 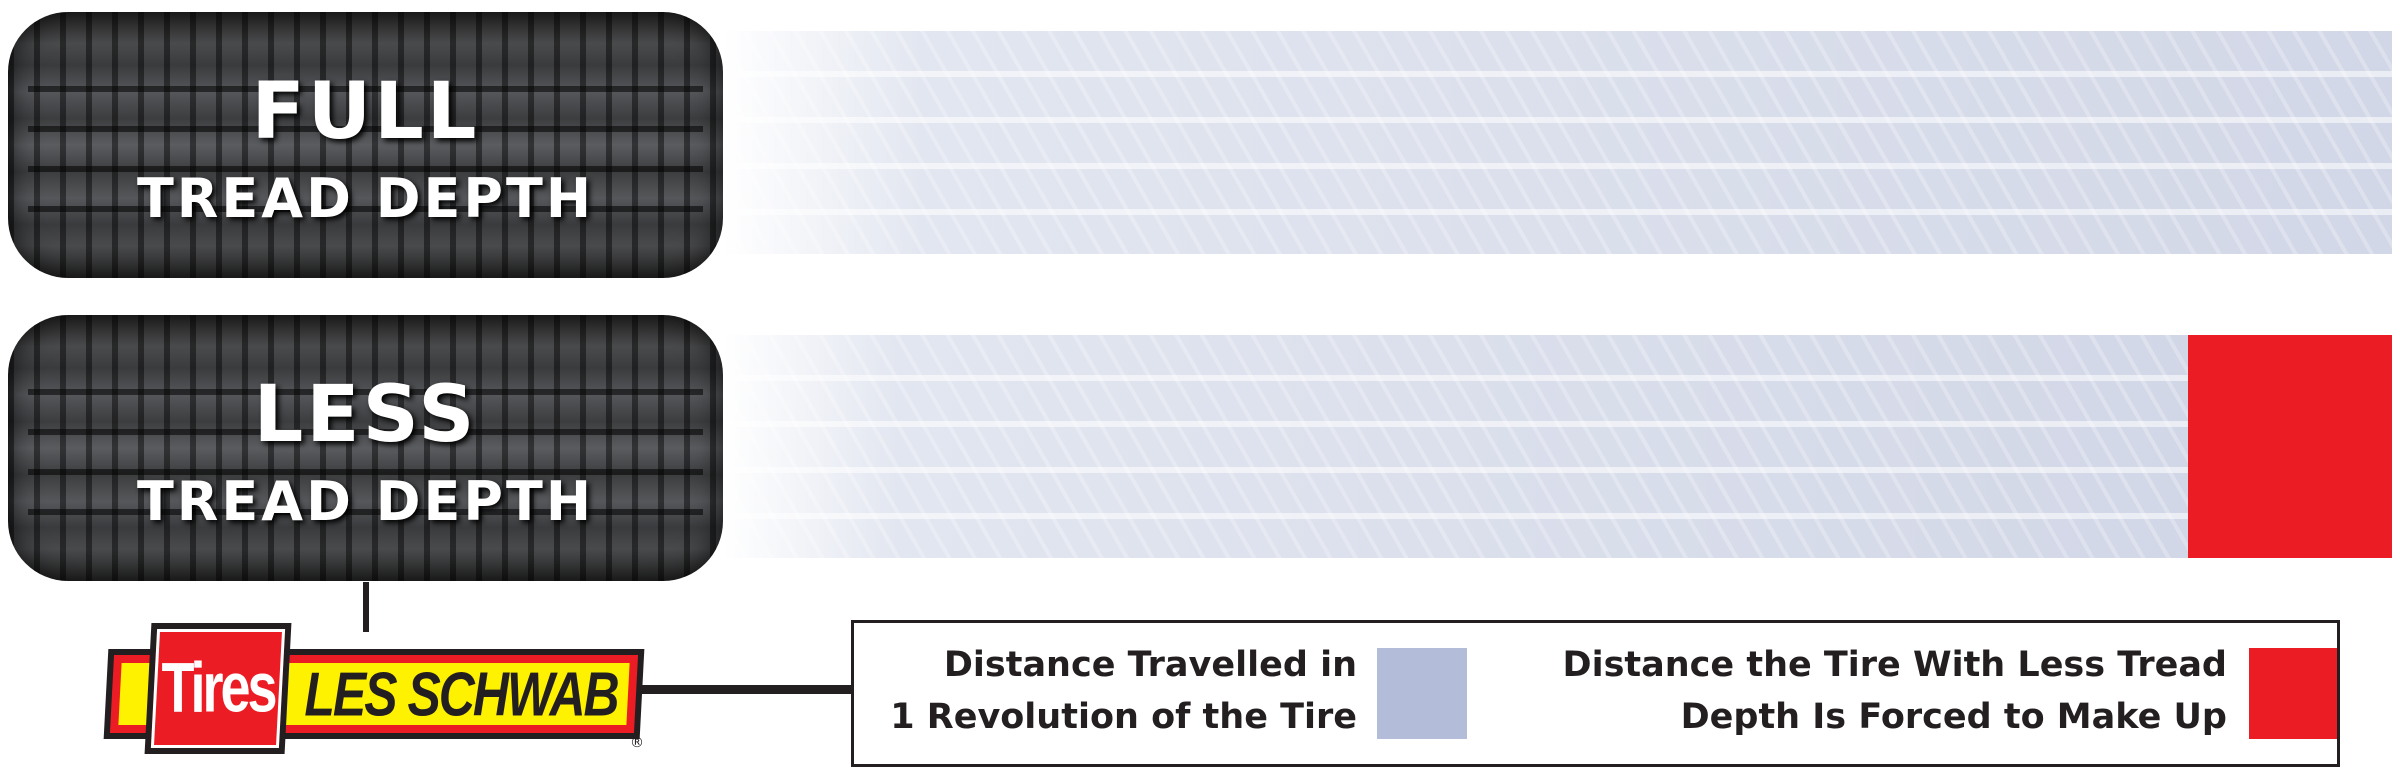 I want to click on legend-item1-line1: Distance Travelled in, so click(x=1150, y=665).